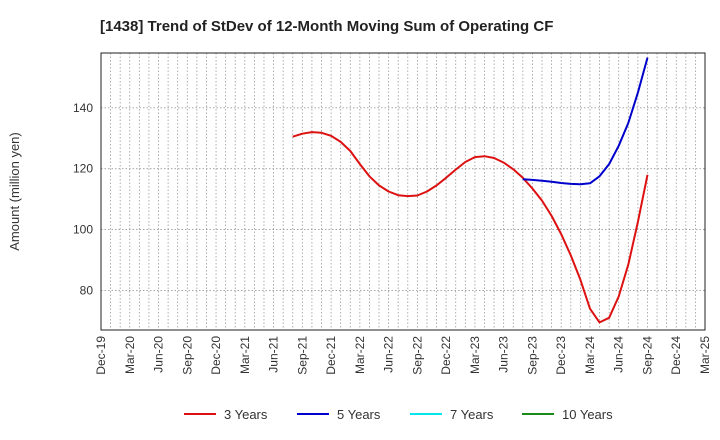  What do you see at coordinates (472, 414) in the screenshot?
I see `legend-label-7-years: 7 Years` at bounding box center [472, 414].